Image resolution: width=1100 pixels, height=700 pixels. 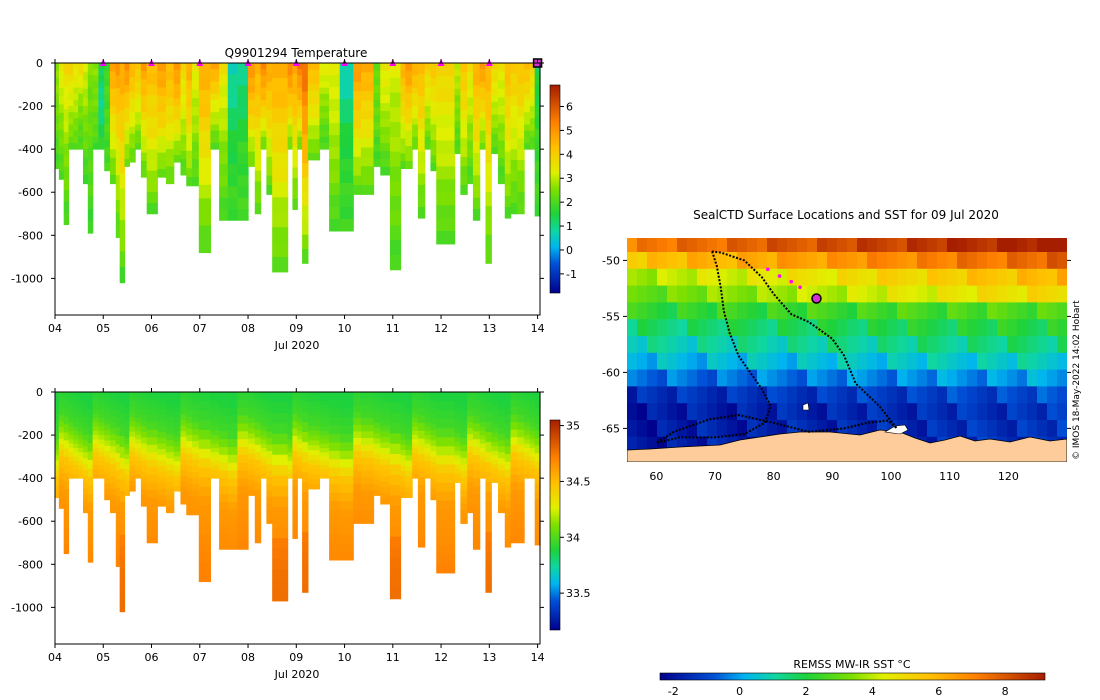 I want to click on longitude-label: 70, so click(x=715, y=476).